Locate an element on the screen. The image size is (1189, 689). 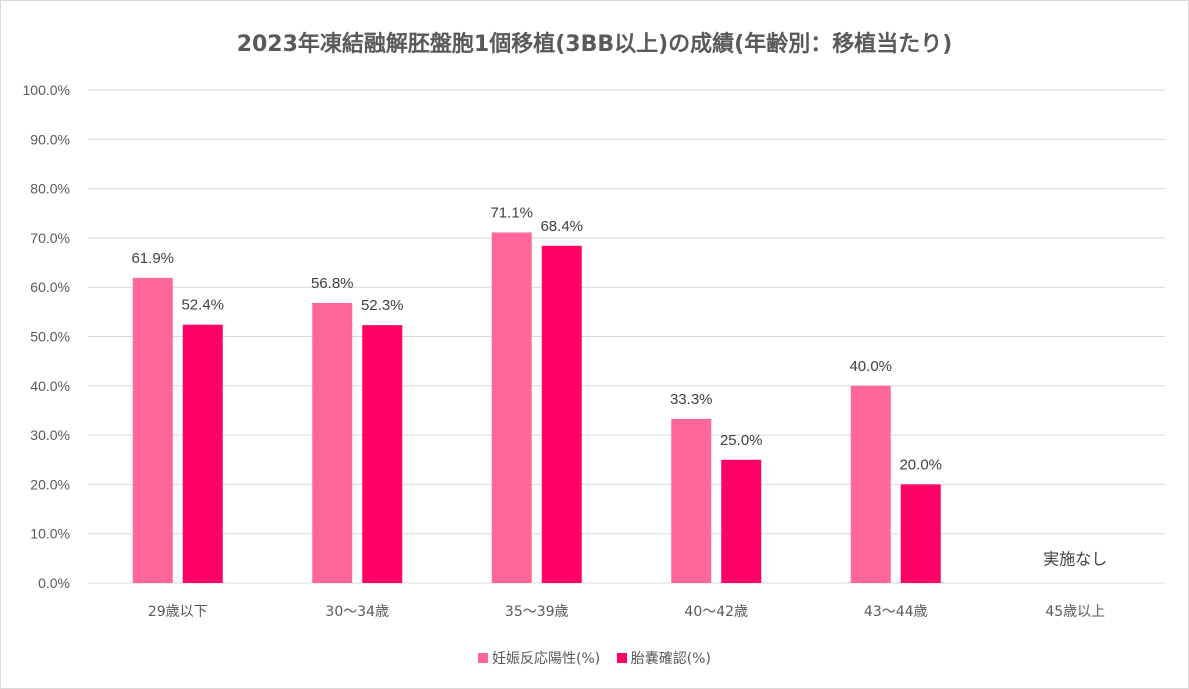
x-category-label: 40～42歳 is located at coordinates (716, 612).